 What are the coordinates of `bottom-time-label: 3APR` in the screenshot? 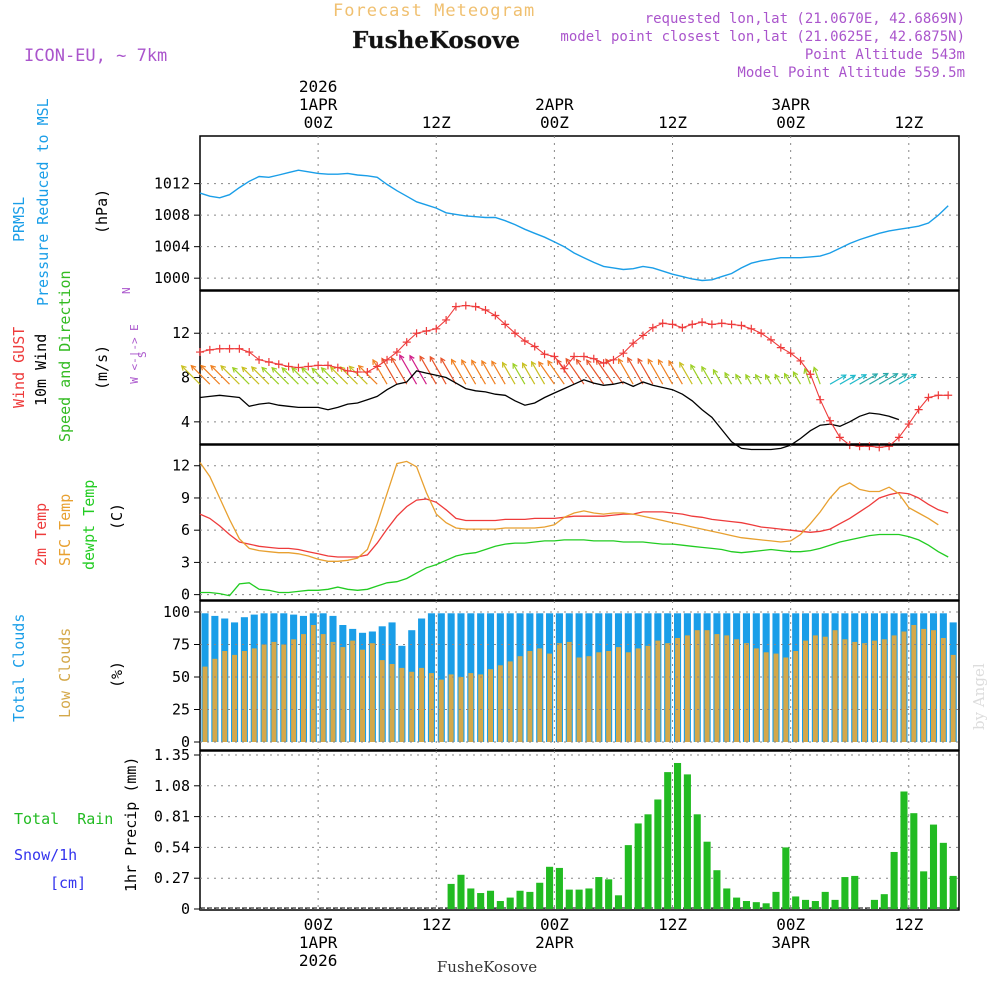 It's located at (790, 942).